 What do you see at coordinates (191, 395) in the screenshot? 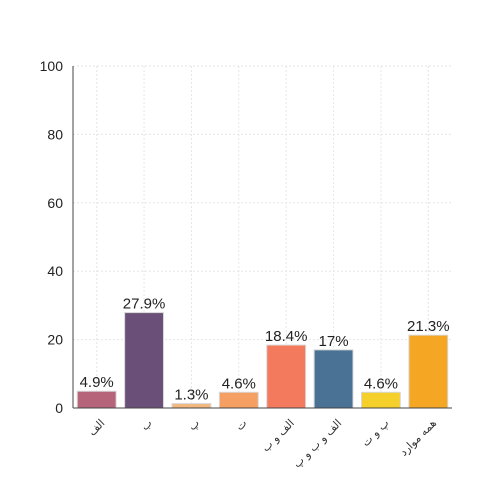
I see `bar-value-label: 1.3%` at bounding box center [191, 395].